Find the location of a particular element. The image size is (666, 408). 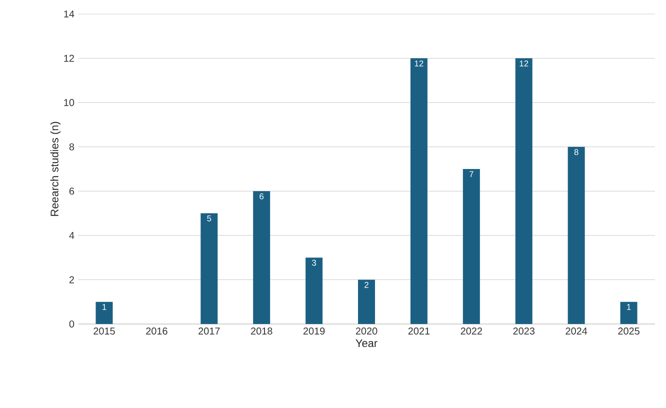

y-tick-label: 6 is located at coordinates (71, 191).